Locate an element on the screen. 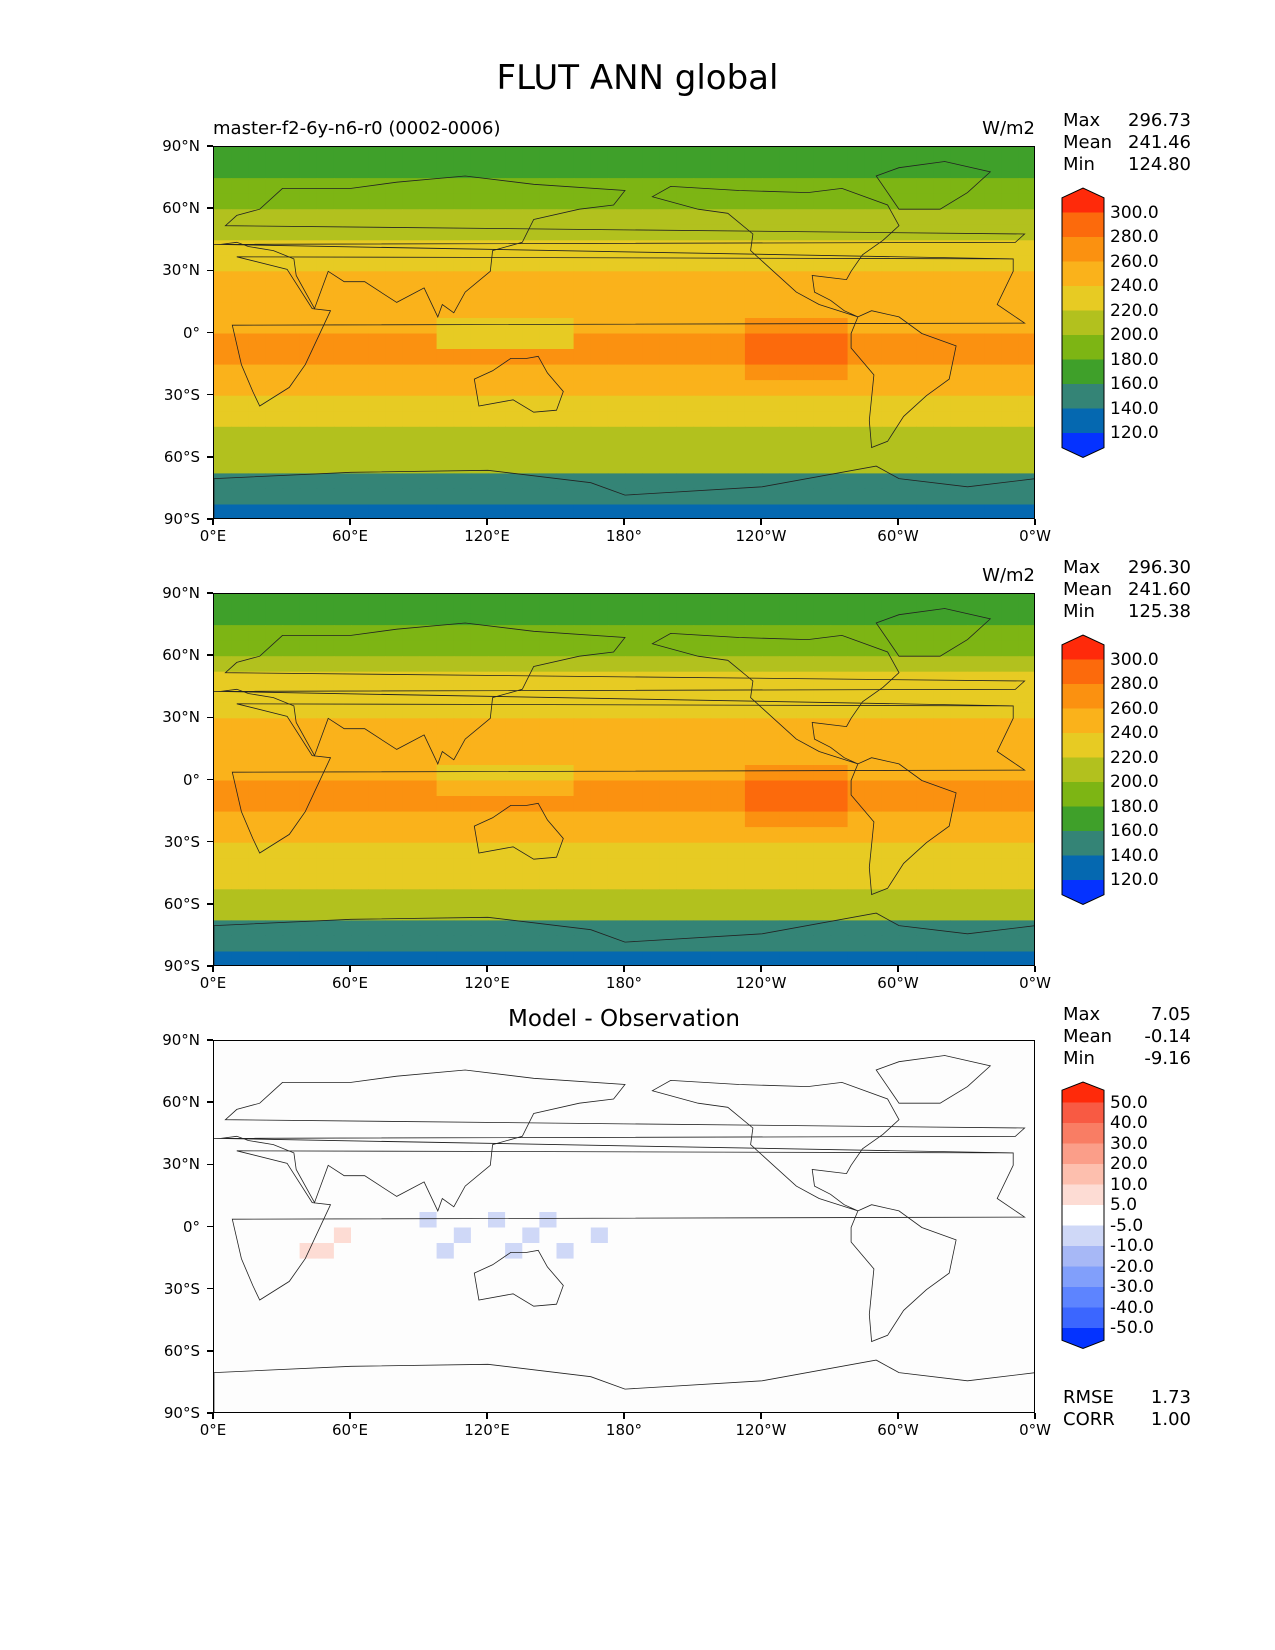 This screenshot has width=1275, height=1650. x-tick-label: 120°E is located at coordinates (487, 536).